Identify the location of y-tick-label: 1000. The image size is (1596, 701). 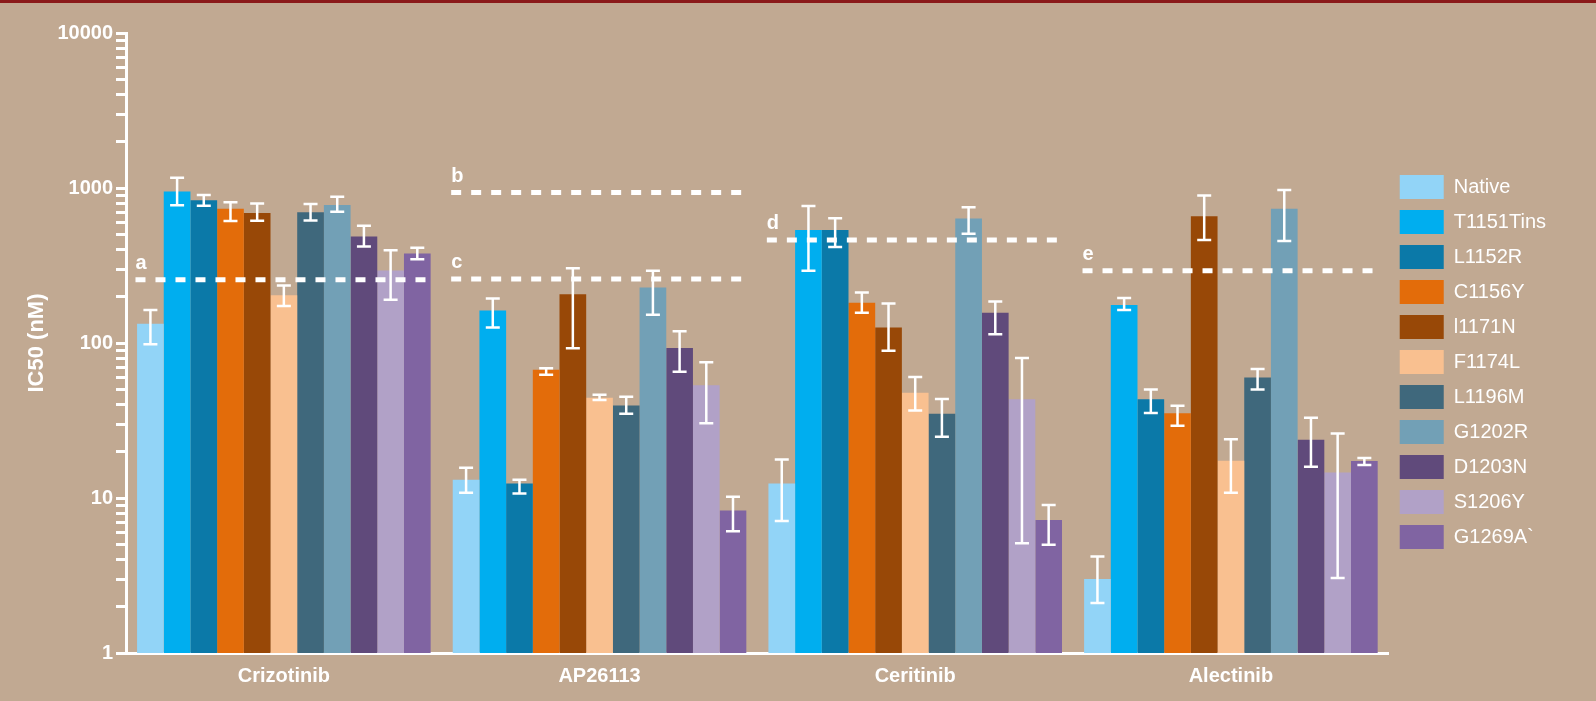
(91, 186).